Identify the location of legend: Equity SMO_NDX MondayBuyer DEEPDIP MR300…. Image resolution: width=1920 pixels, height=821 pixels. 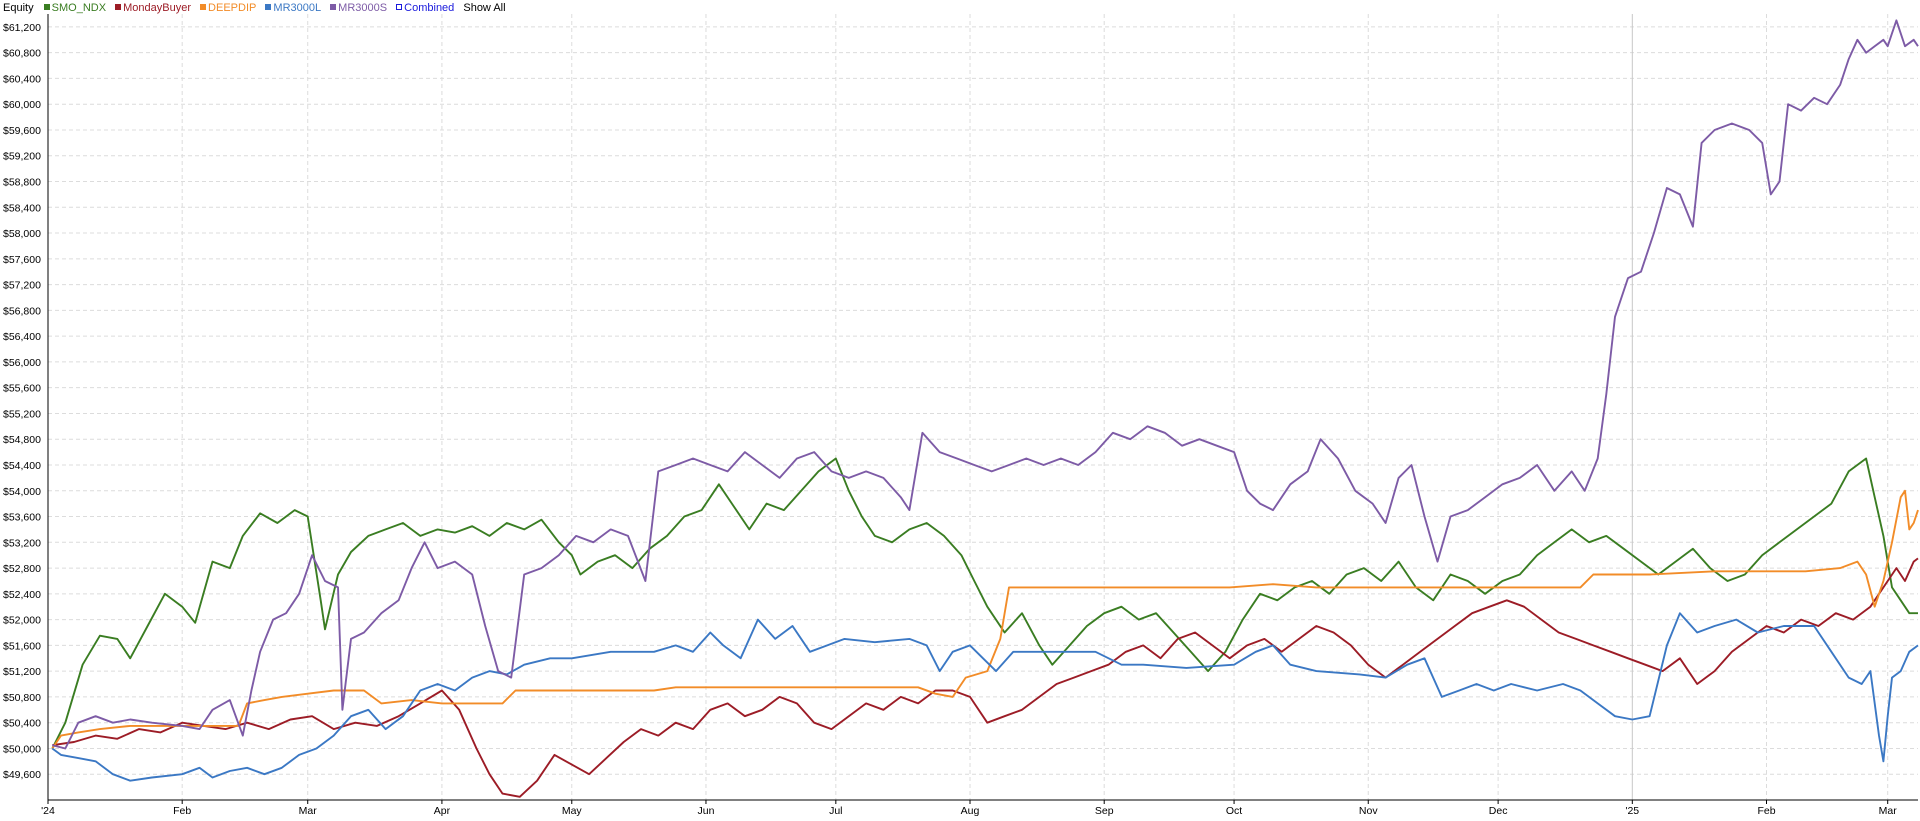
(254, 8).